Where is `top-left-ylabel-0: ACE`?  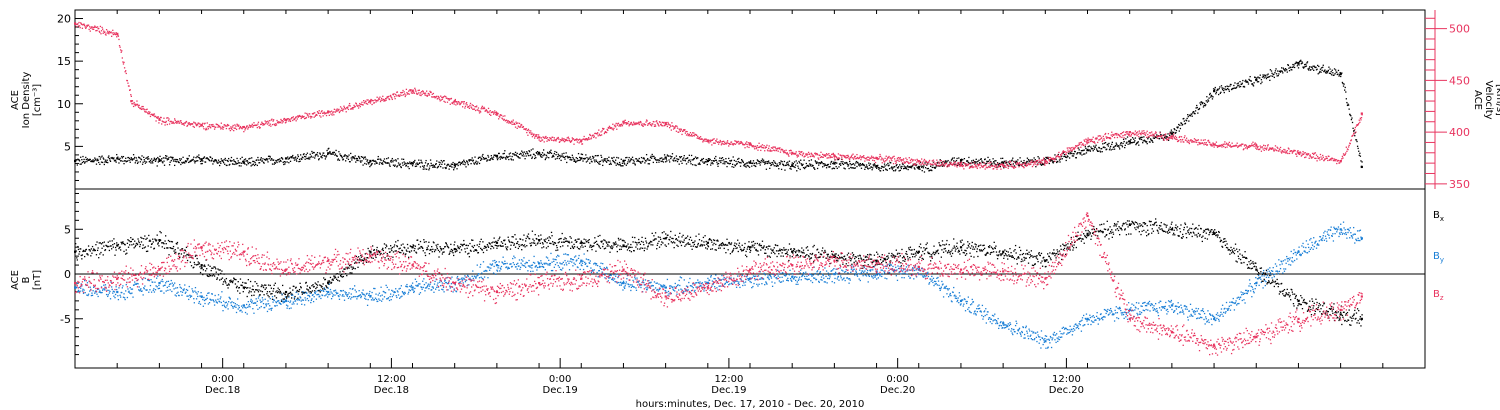
top-left-ylabel-0: ACE is located at coordinates (15, 100).